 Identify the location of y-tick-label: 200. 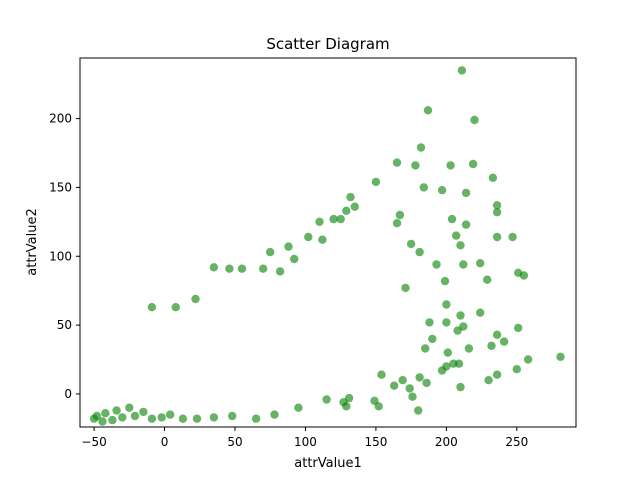
(60, 119).